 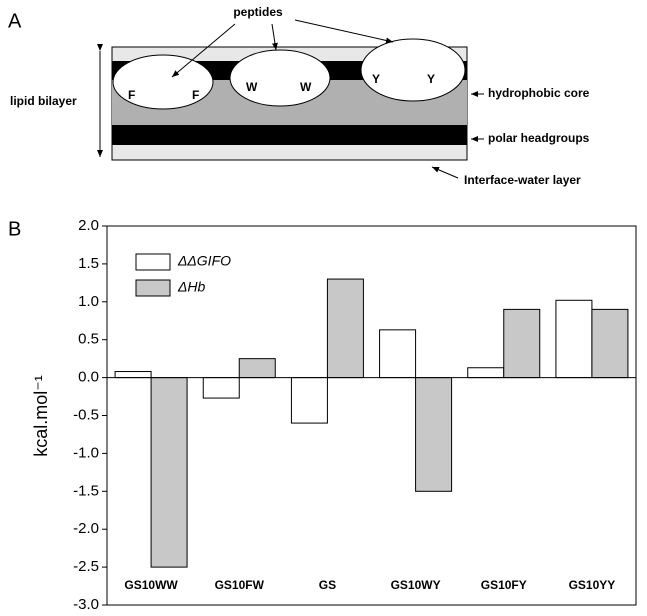 What do you see at coordinates (88, 377) in the screenshot?
I see `y-tick-label: 0.0` at bounding box center [88, 377].